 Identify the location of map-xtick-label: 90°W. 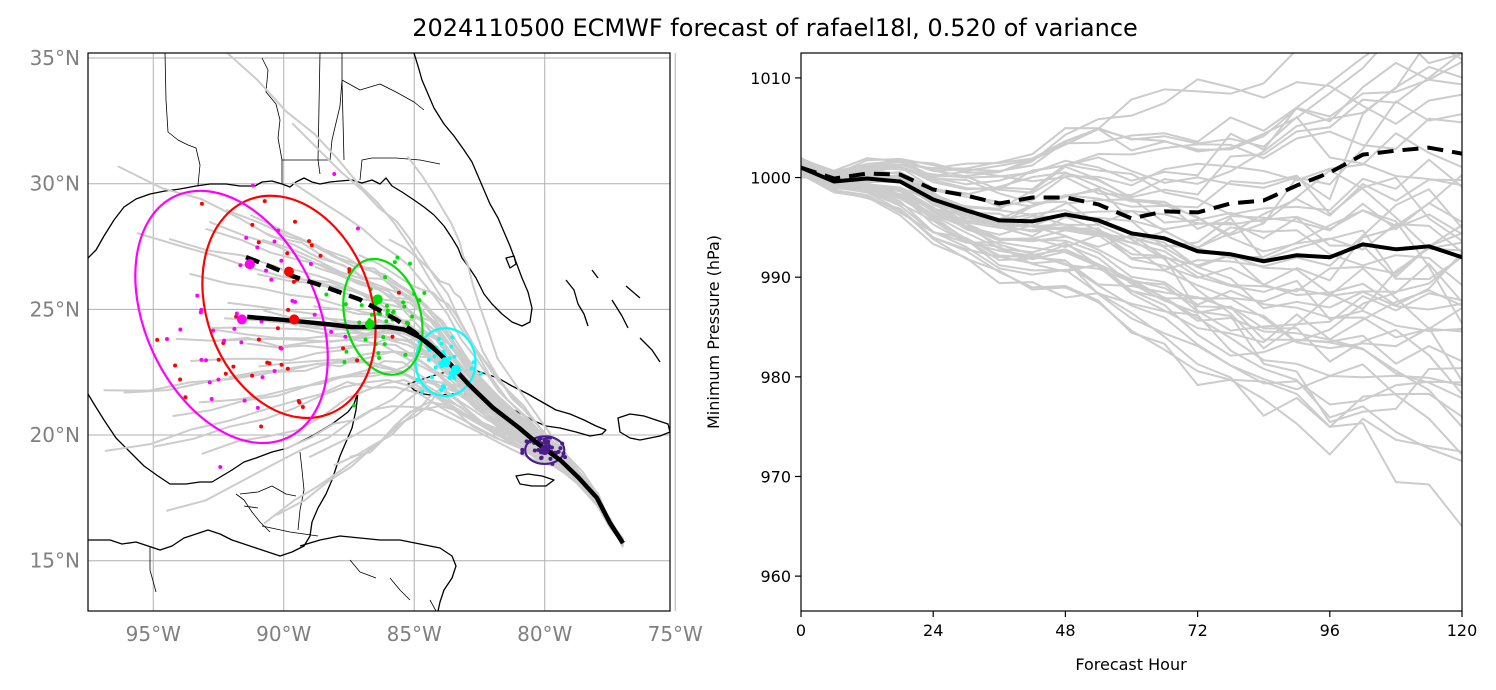
(283, 634).